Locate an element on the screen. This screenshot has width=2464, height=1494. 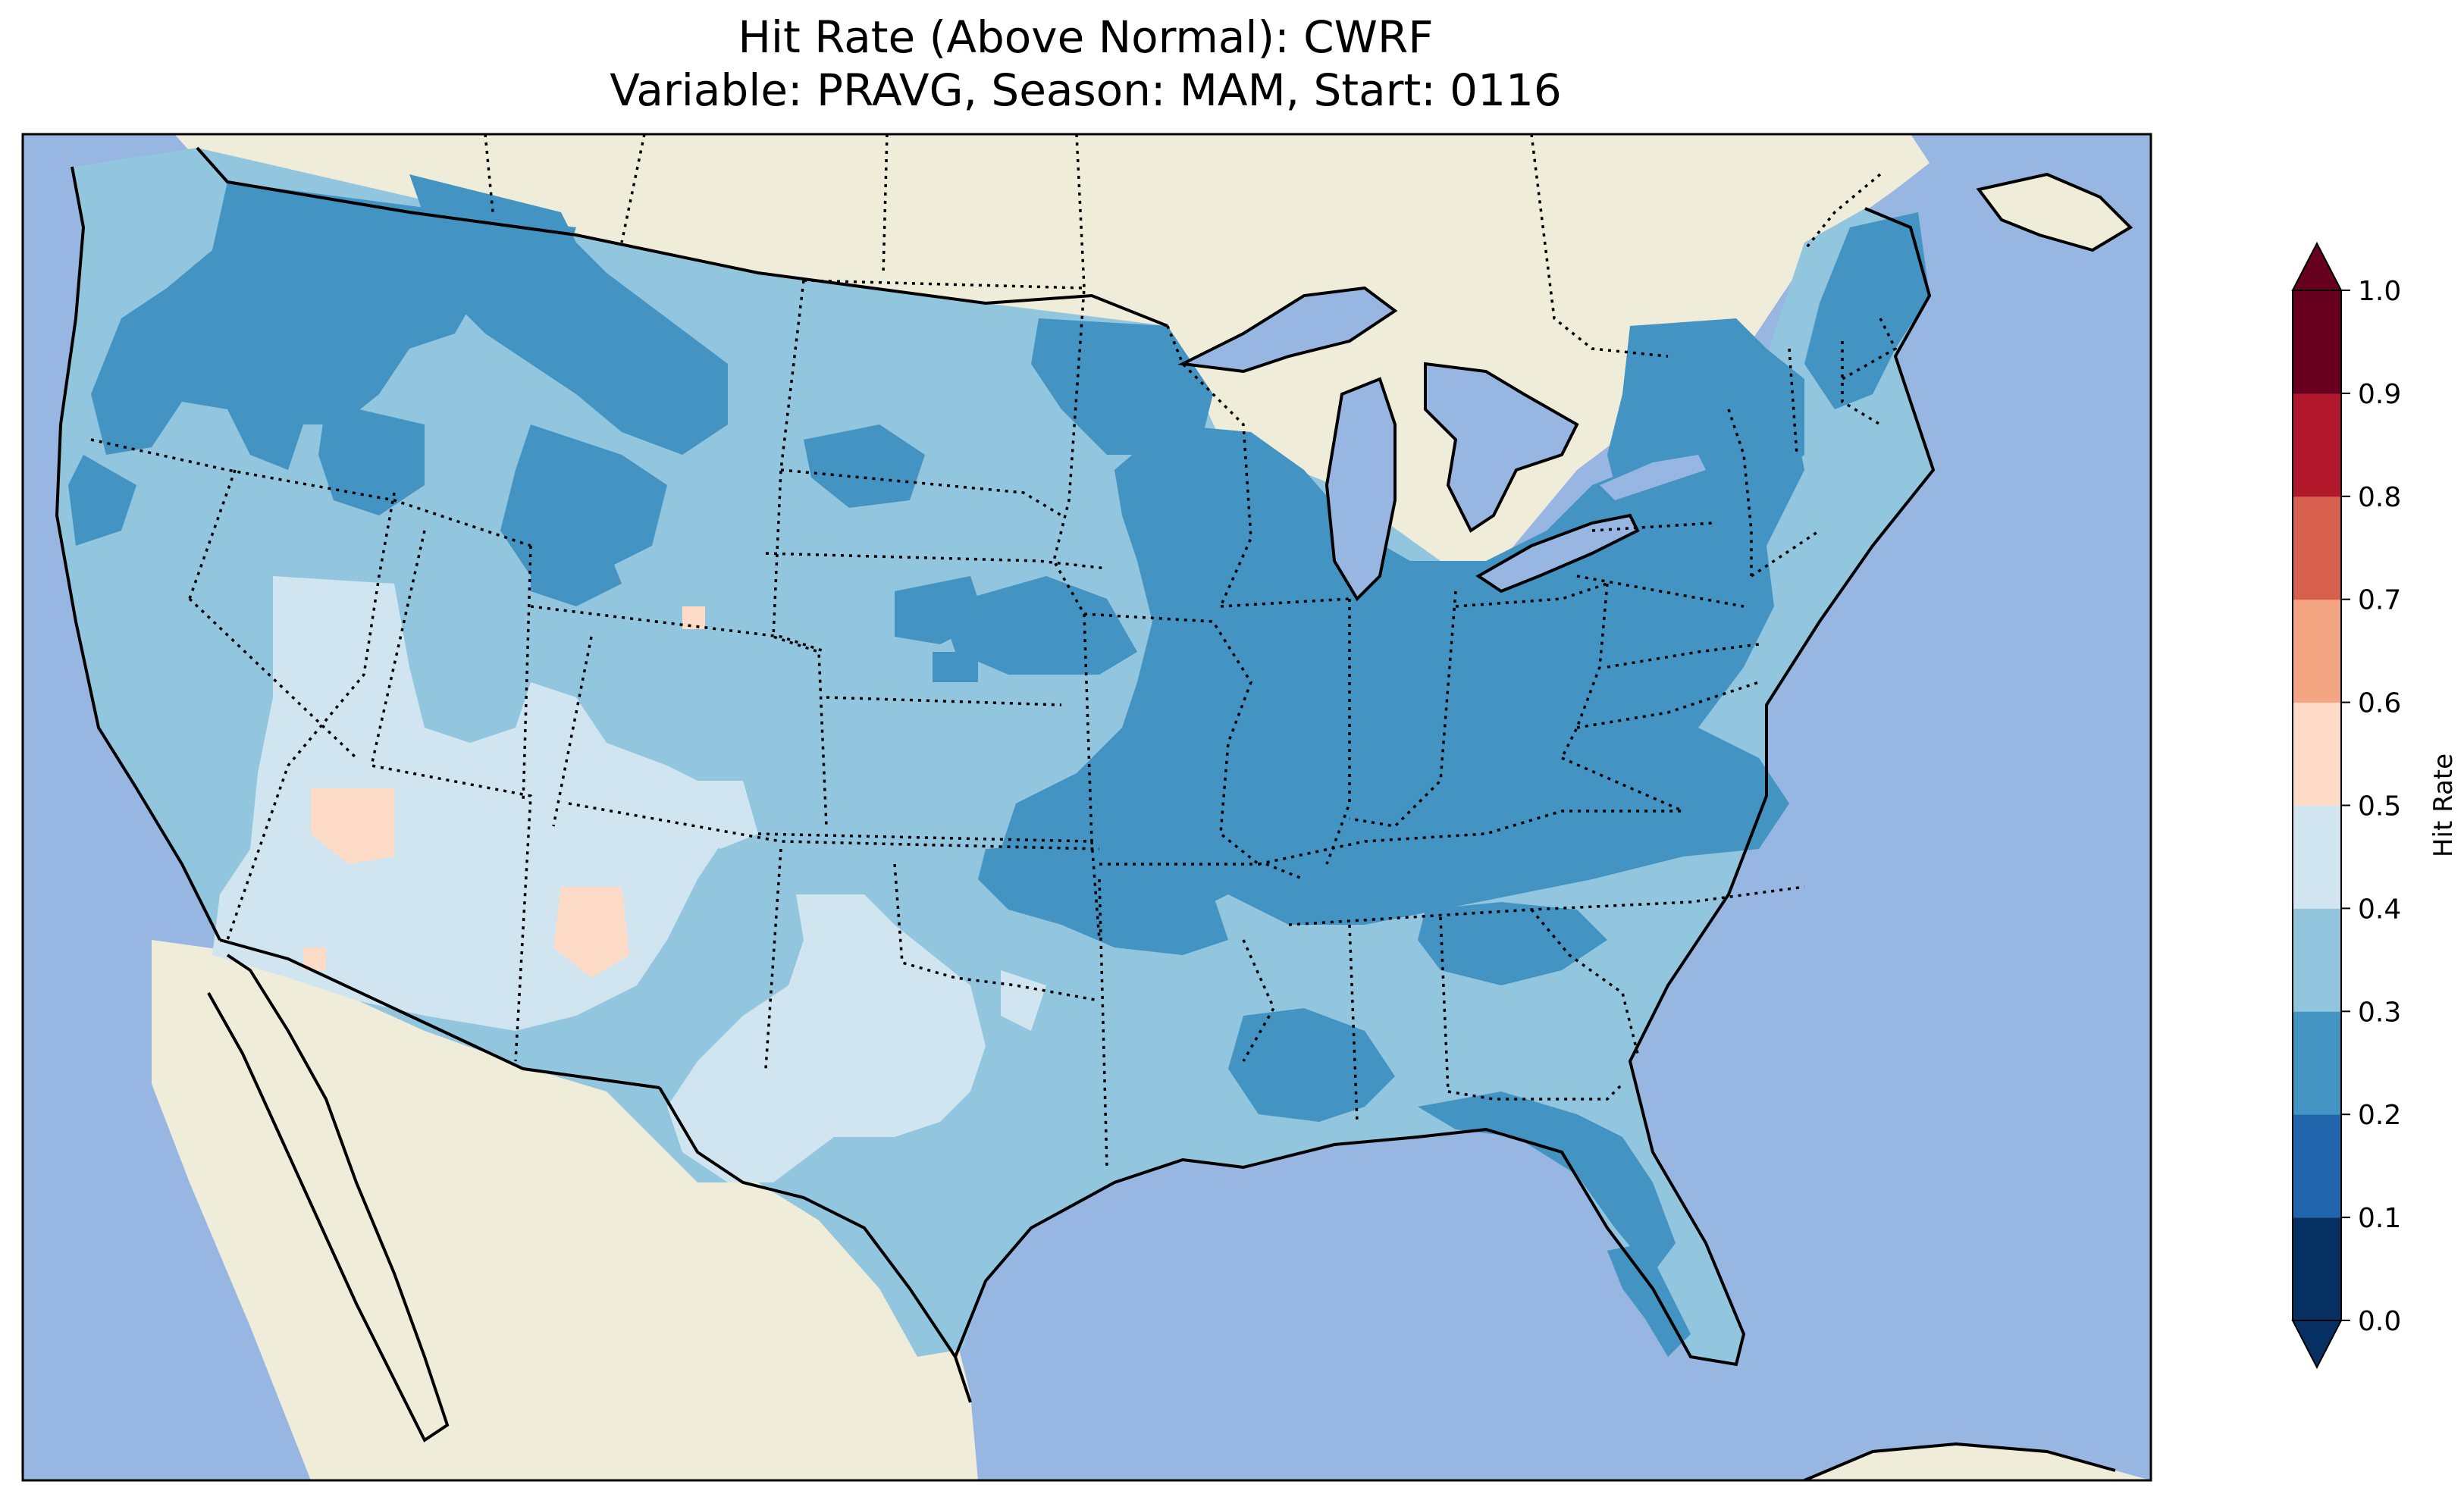
band-0.5-0.6-regions is located at coordinates (504, 792).